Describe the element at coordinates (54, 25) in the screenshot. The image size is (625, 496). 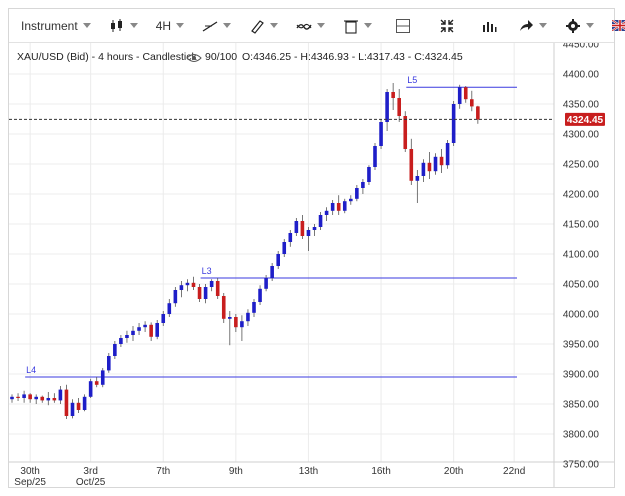
I see `instrument-dropdown: Instrument` at that location.